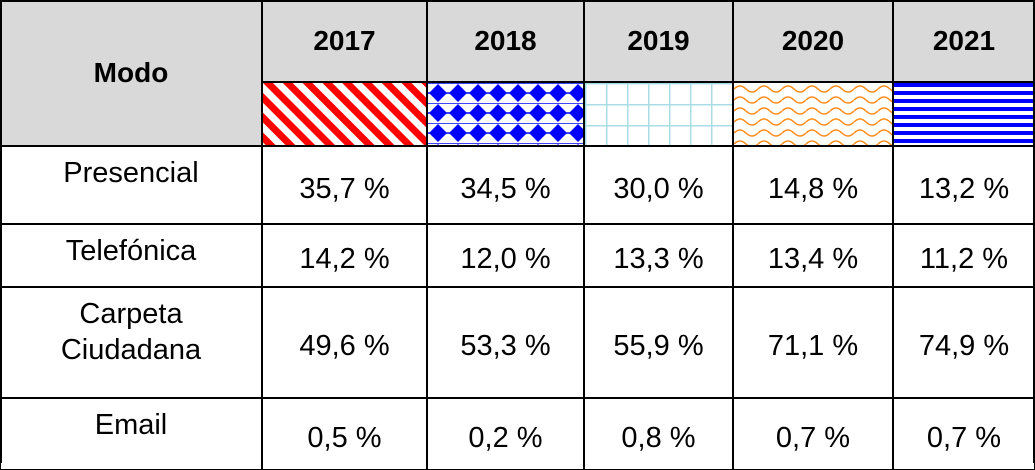  Describe the element at coordinates (964, 185) in the screenshot. I see `value-cell: 13,2 %` at that location.